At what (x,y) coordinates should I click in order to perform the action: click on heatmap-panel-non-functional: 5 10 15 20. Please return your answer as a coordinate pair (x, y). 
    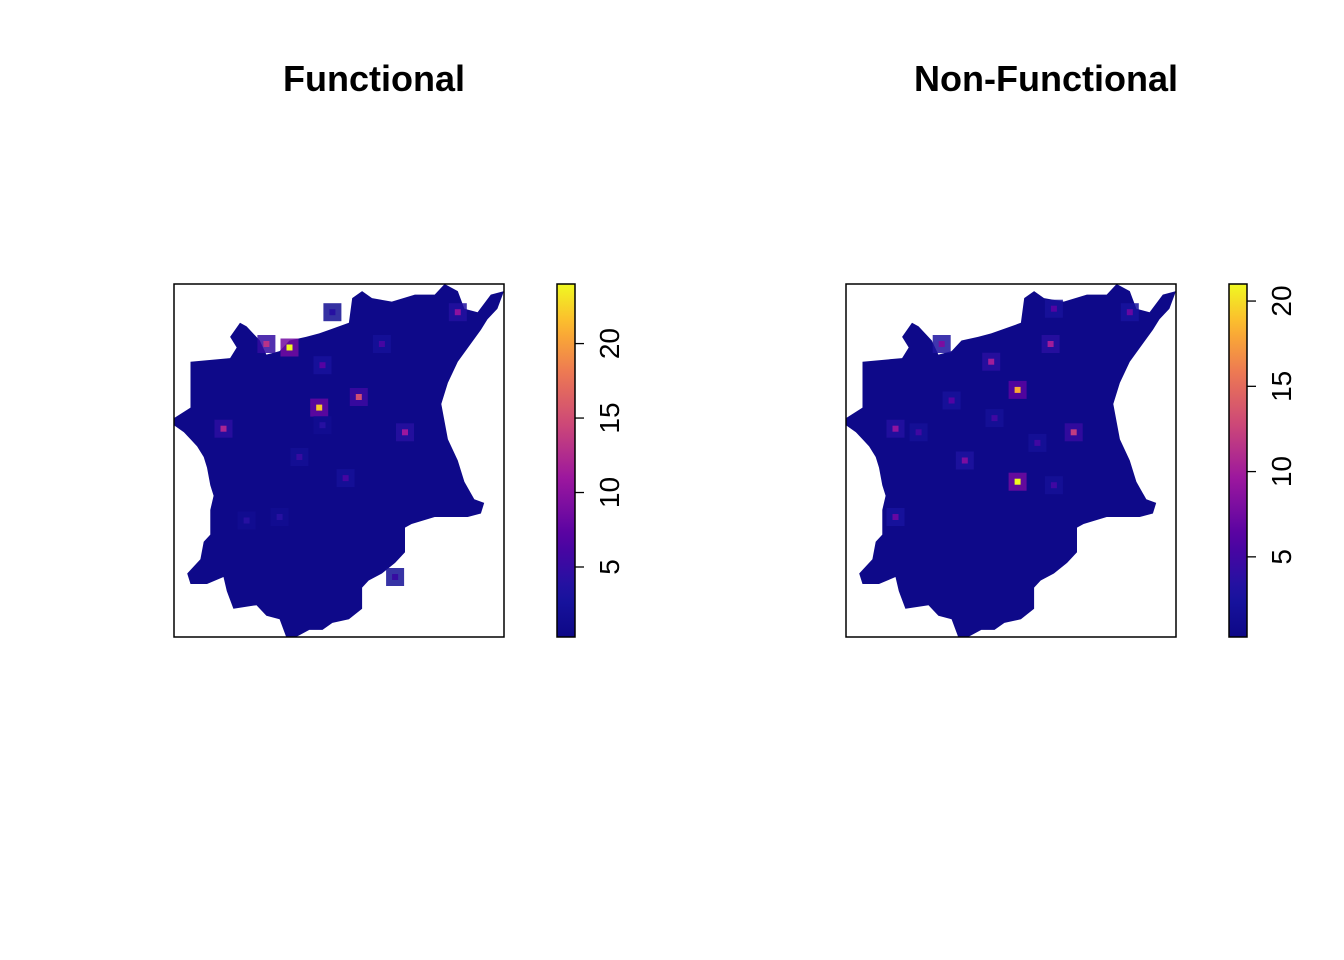
    Looking at the image, I should click on (1071, 460).